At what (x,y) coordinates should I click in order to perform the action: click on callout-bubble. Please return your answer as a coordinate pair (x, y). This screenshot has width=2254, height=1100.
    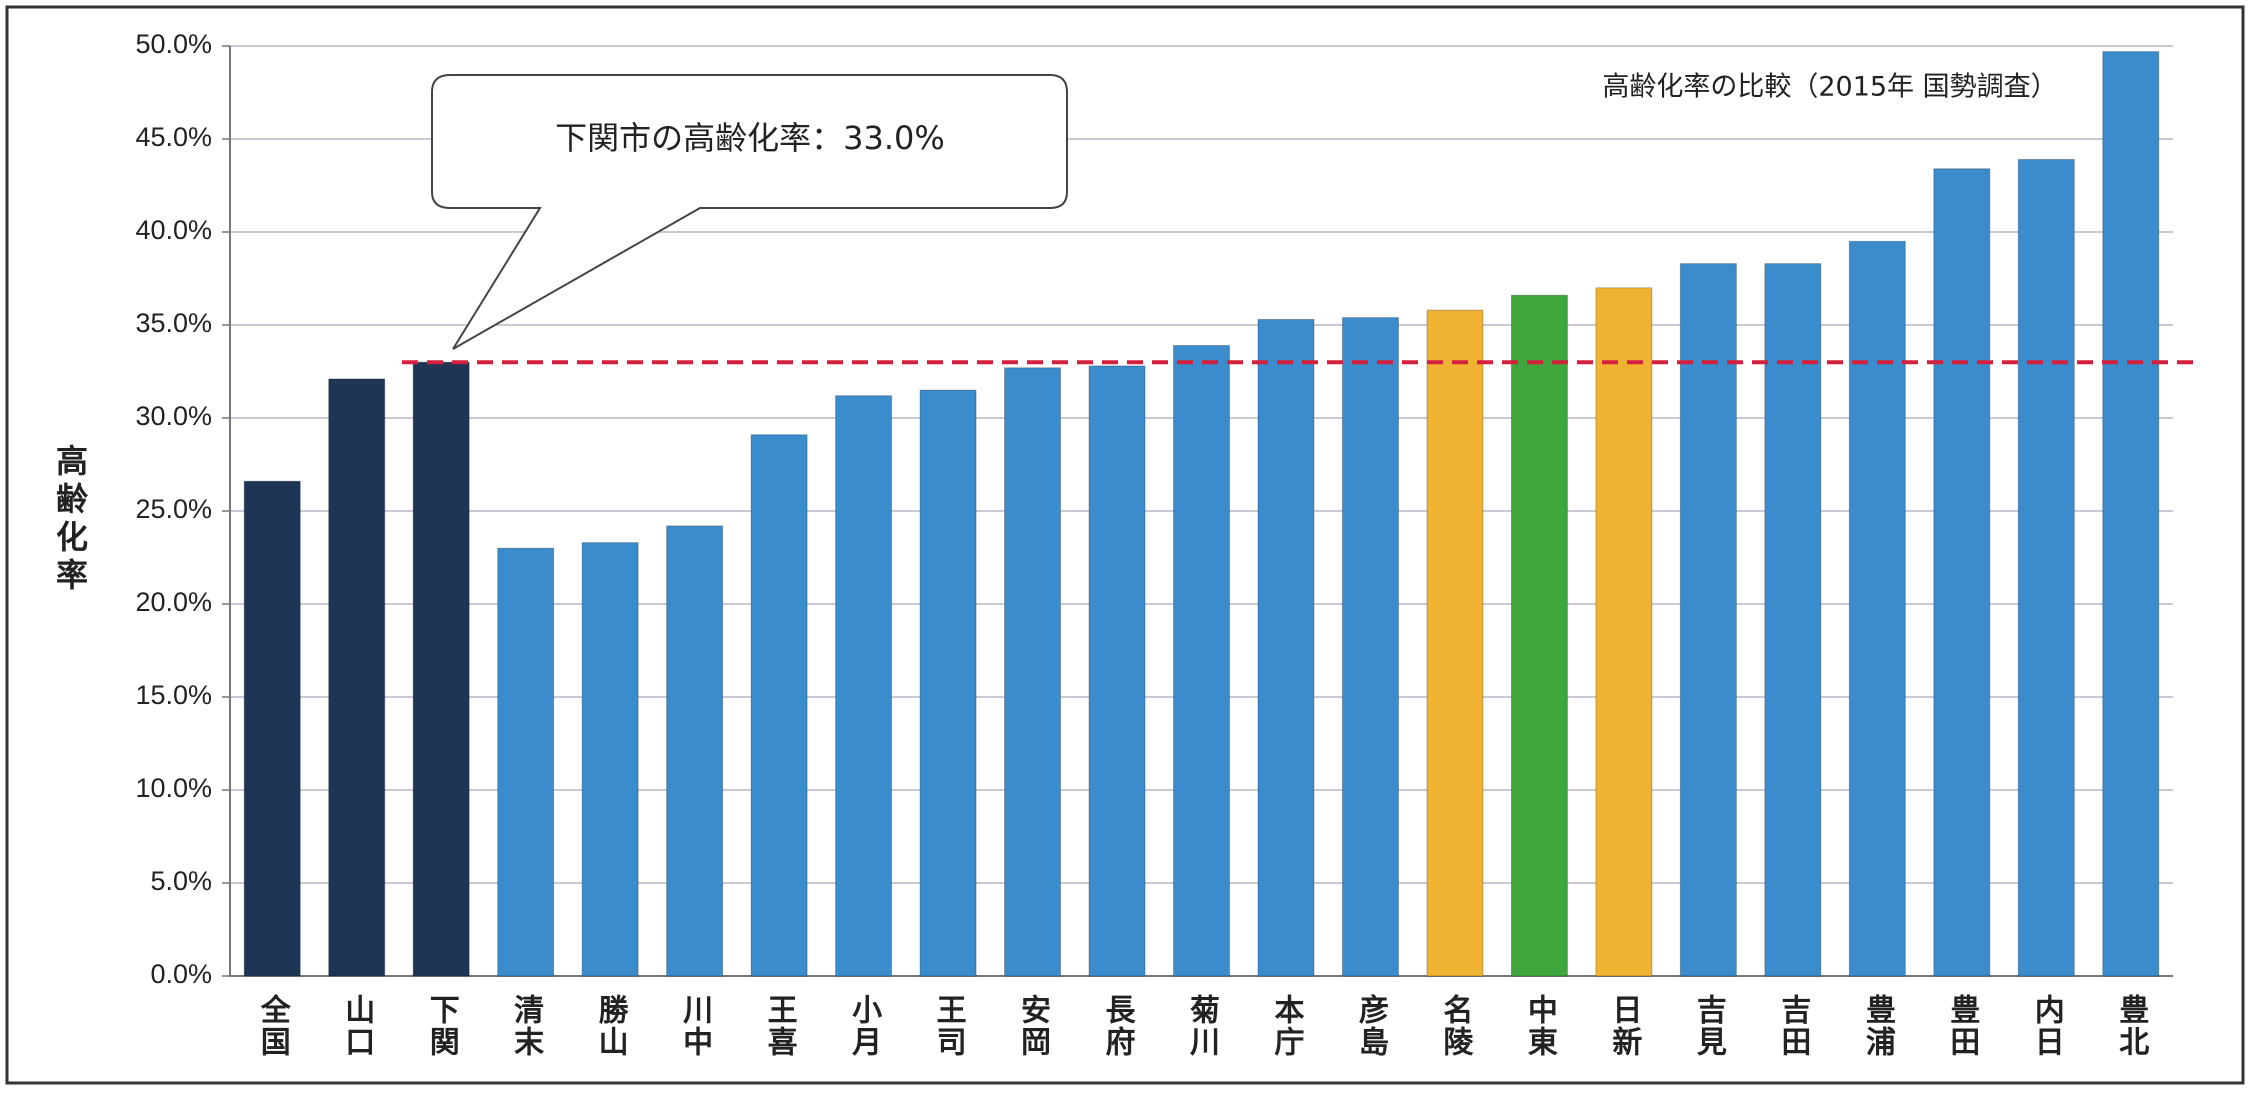
    Looking at the image, I should click on (749, 212).